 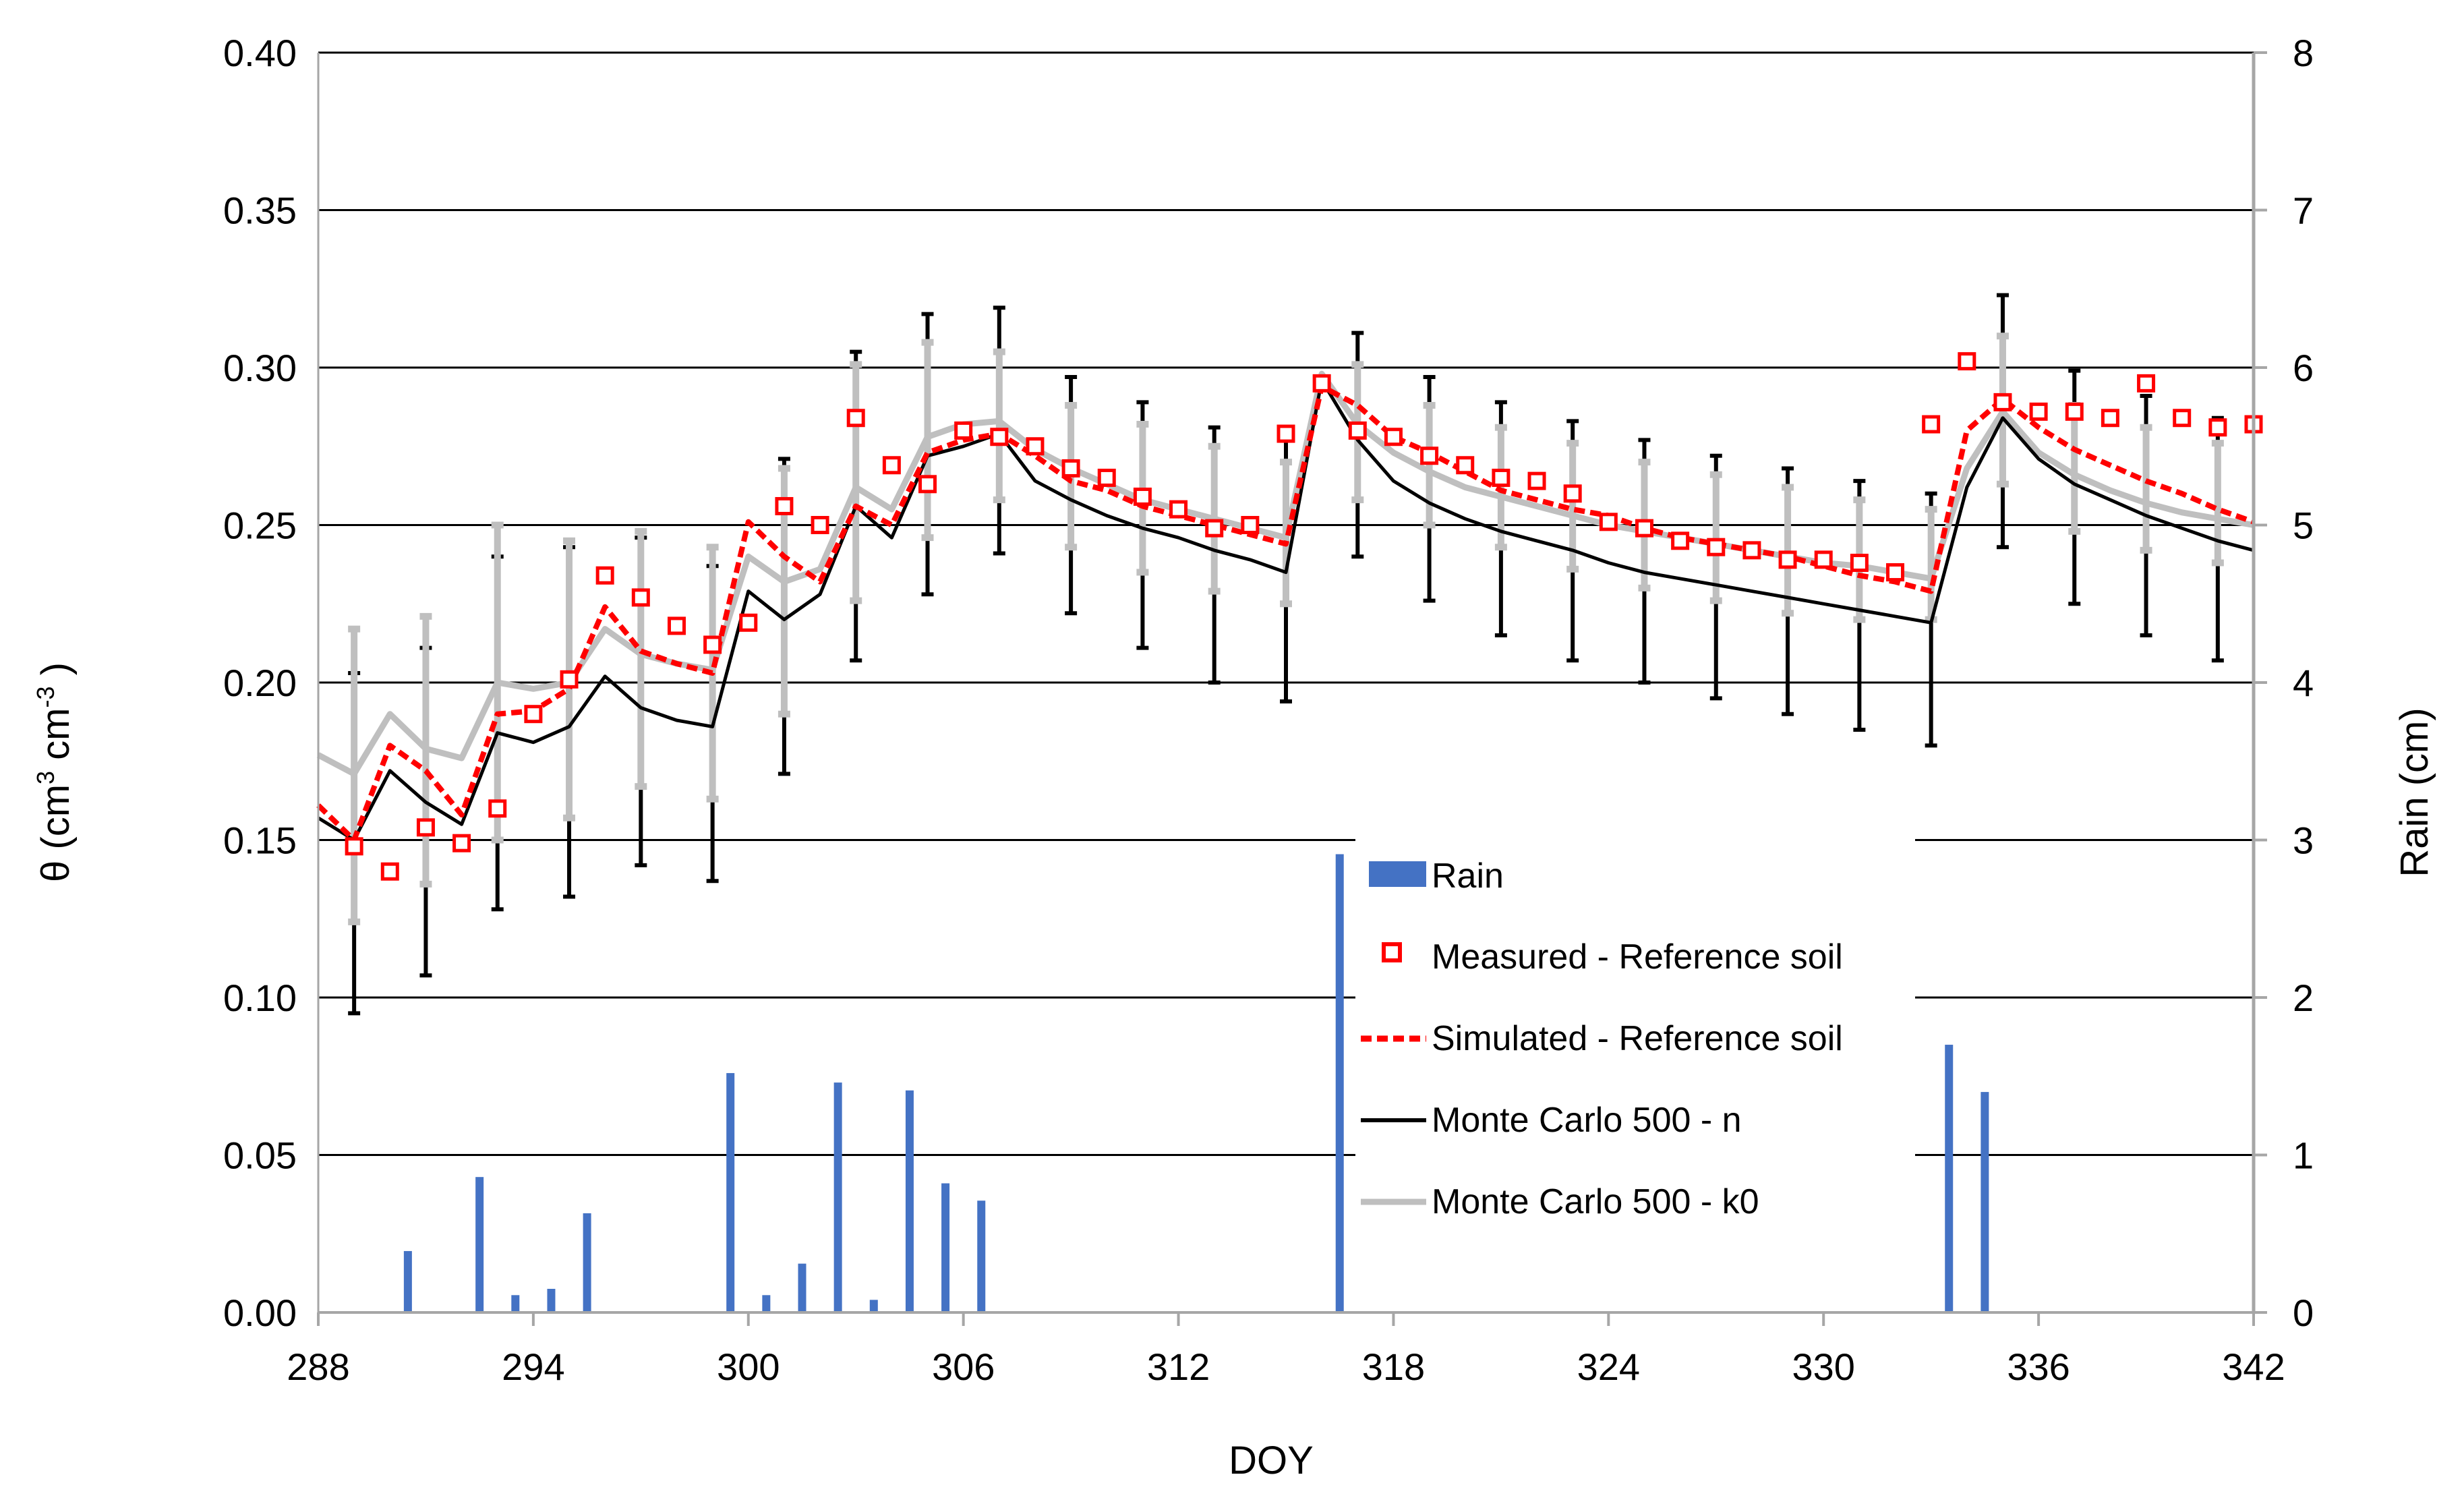 I want to click on legend-label-simulated: Simulated - Reference soil, so click(x=1637, y=1038).